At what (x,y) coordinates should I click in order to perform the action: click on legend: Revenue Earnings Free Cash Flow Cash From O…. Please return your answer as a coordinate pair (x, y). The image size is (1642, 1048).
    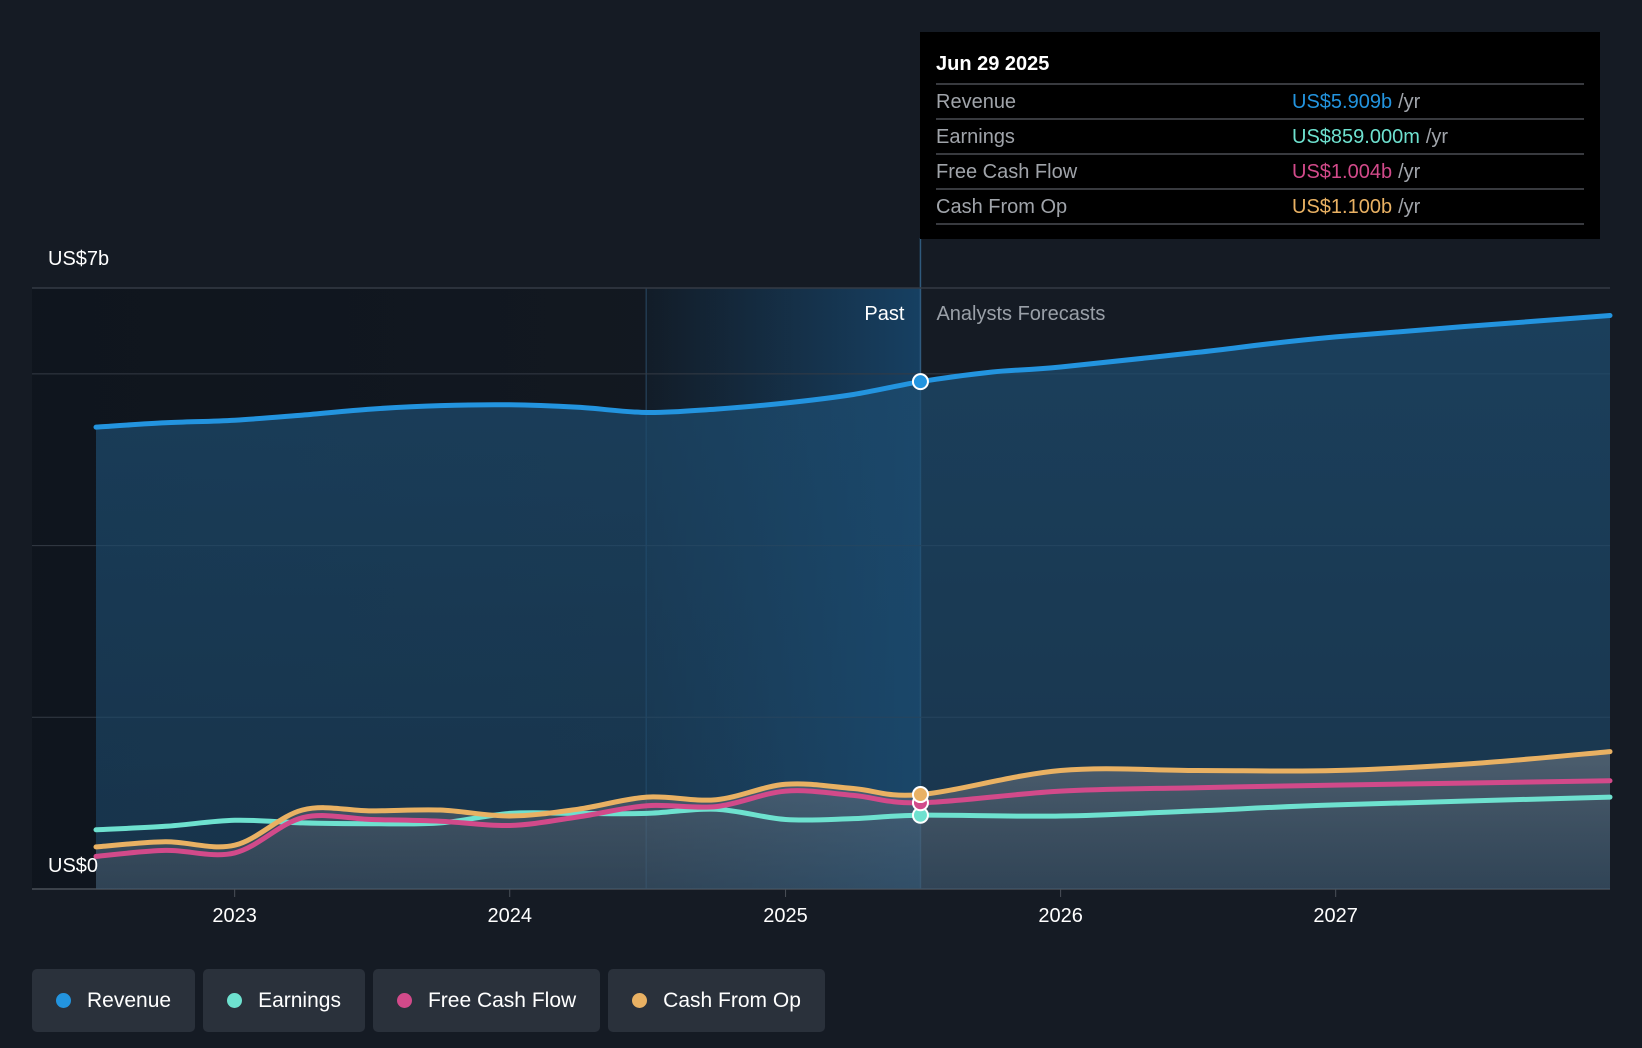
    Looking at the image, I should click on (428, 1000).